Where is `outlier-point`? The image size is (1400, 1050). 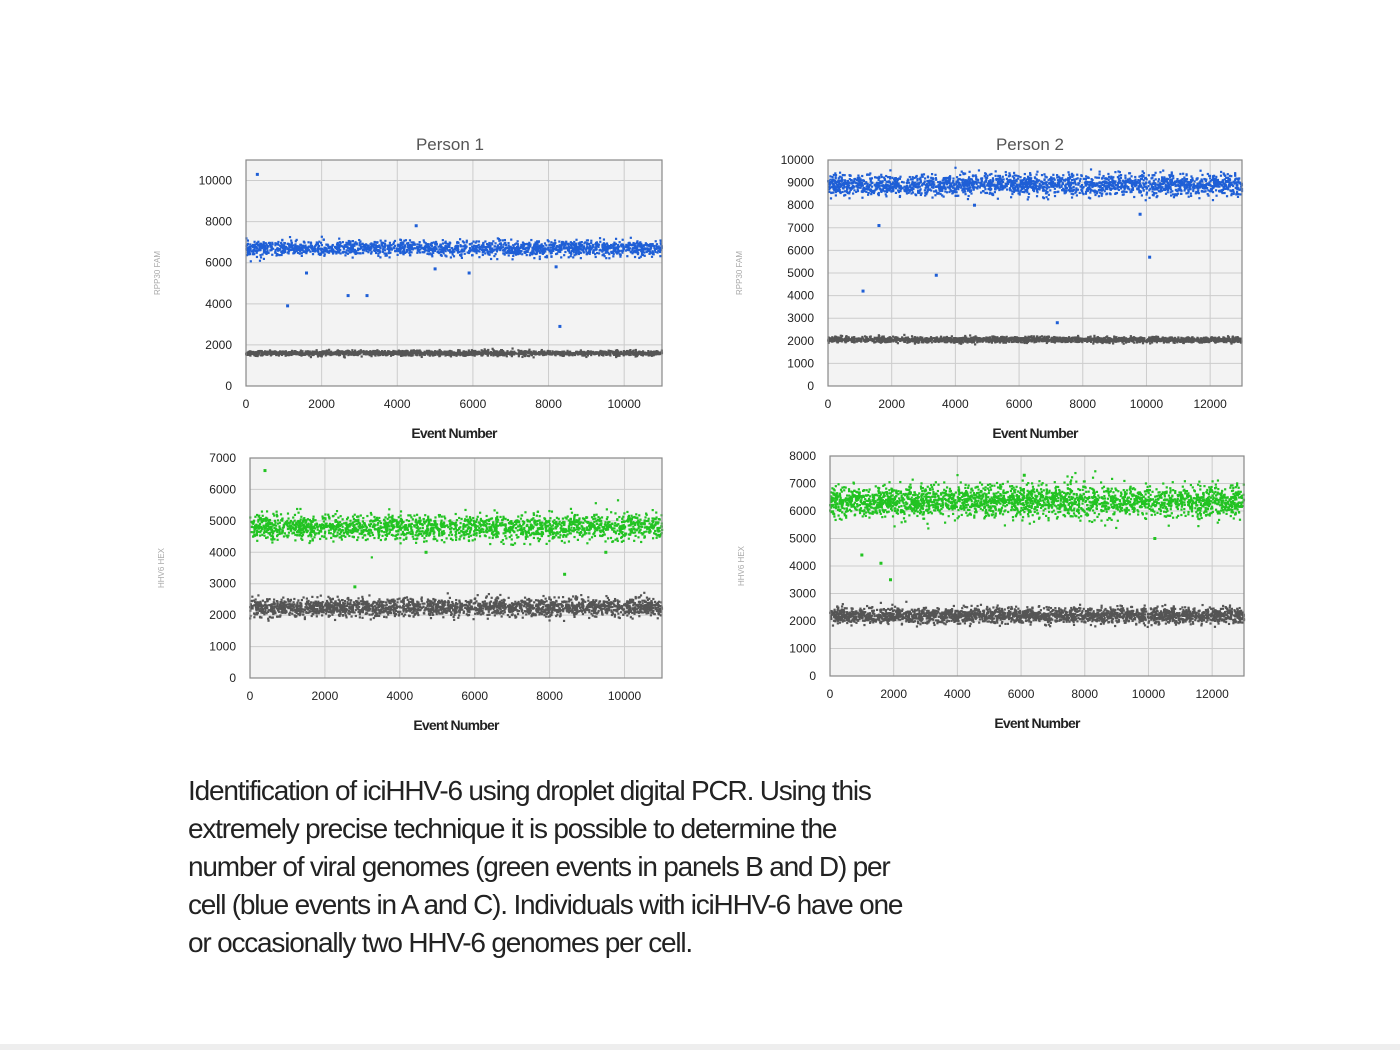
outlier-point is located at coordinates (469, 273).